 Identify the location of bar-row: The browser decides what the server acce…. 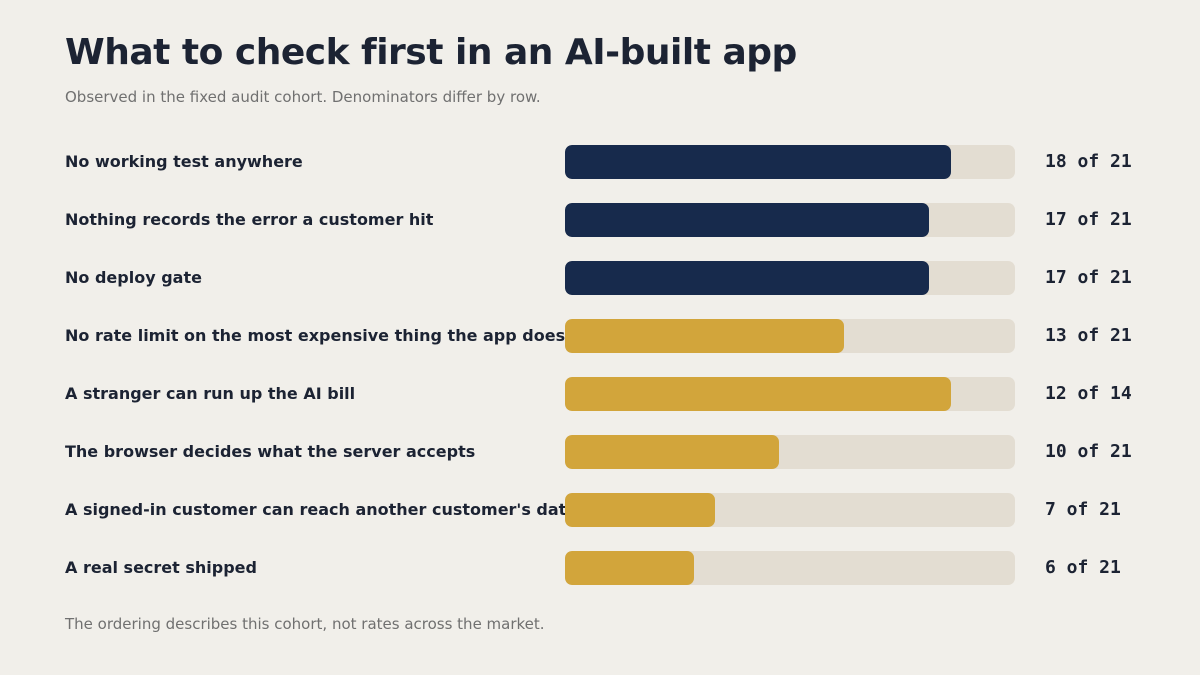
(600, 452).